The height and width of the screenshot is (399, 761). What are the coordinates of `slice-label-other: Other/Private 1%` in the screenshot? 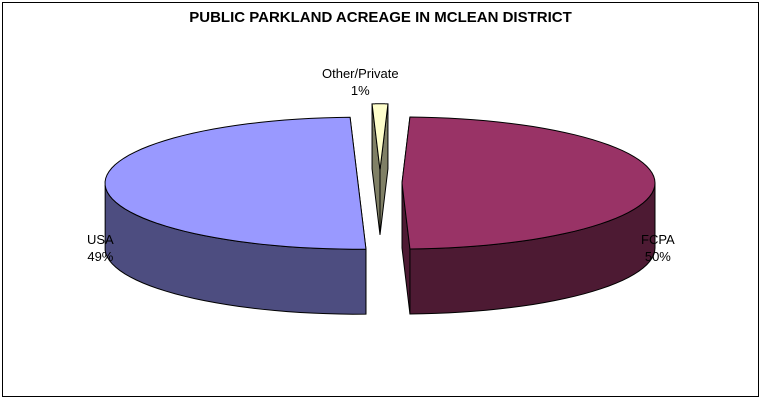 It's located at (360, 82).